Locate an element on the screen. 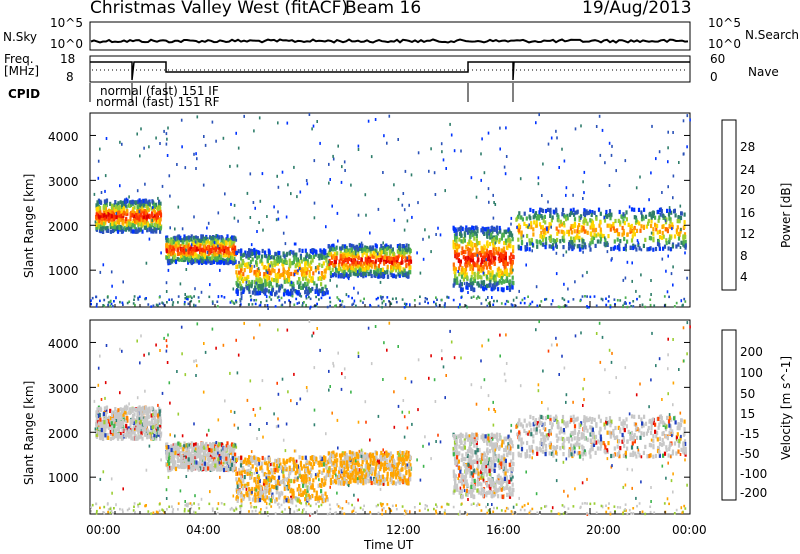 This screenshot has width=800, height=554. power-cell-2039 is located at coordinates (368, 273).